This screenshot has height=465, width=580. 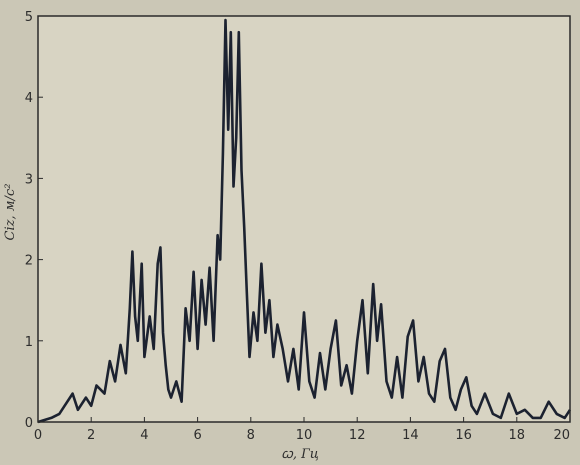 What do you see at coordinates (517, 435) in the screenshot?
I see `x-tick-label: 18` at bounding box center [517, 435].